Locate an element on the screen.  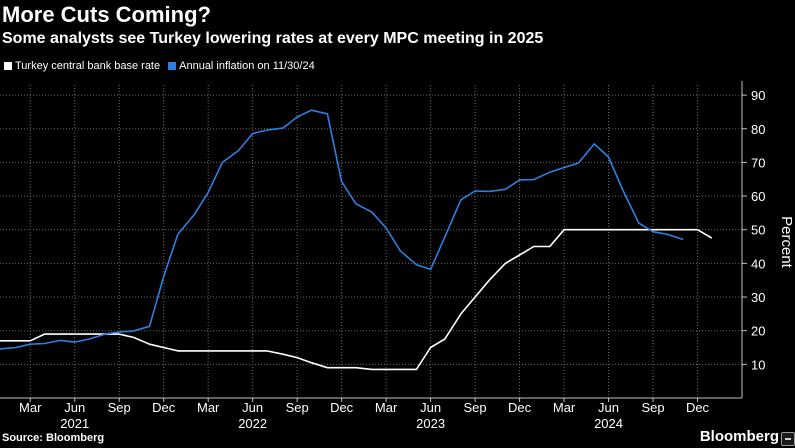
x-year-label: 2022 is located at coordinates (252, 423).